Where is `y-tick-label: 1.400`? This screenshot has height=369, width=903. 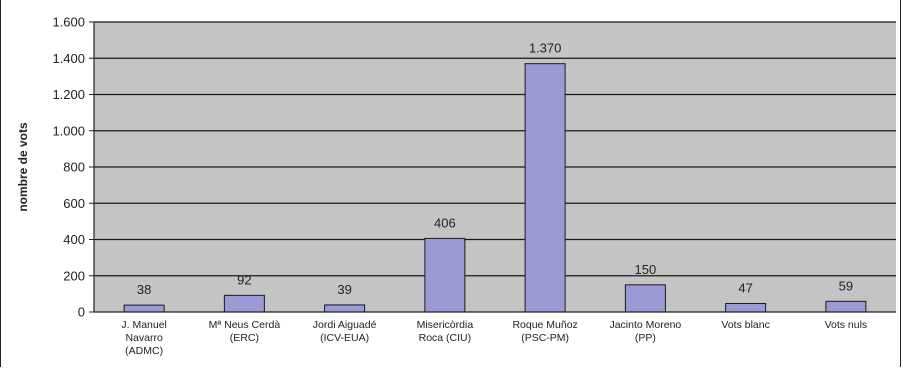 y-tick-label: 1.400 is located at coordinates (68, 58).